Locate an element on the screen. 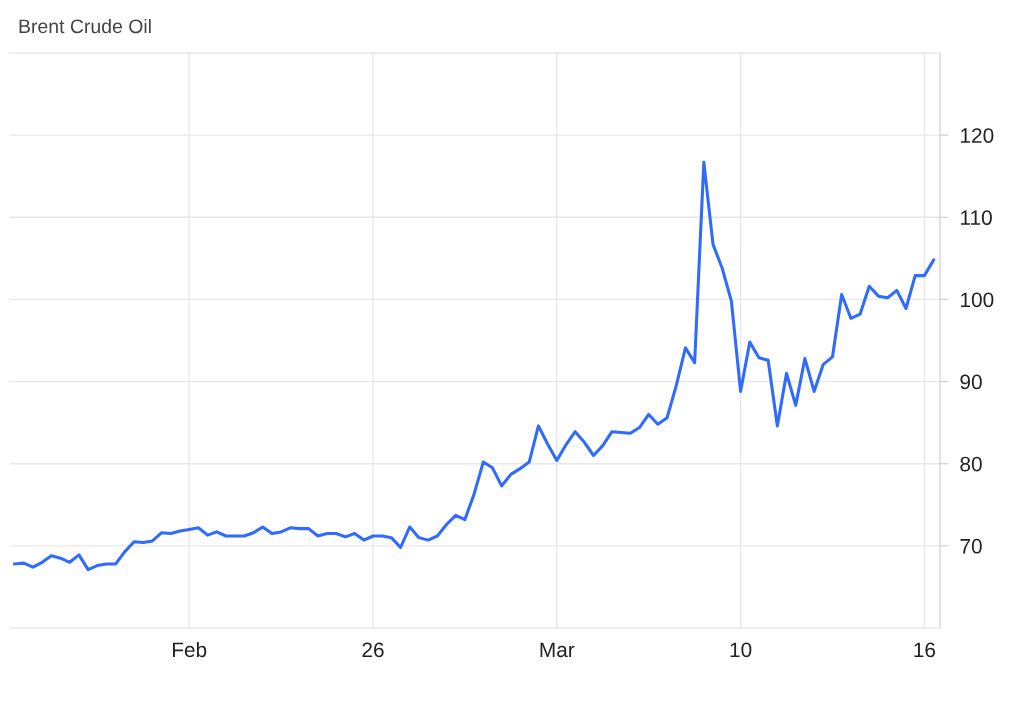 The width and height of the screenshot is (1024, 710). x-tick-label: 26 is located at coordinates (373, 650).